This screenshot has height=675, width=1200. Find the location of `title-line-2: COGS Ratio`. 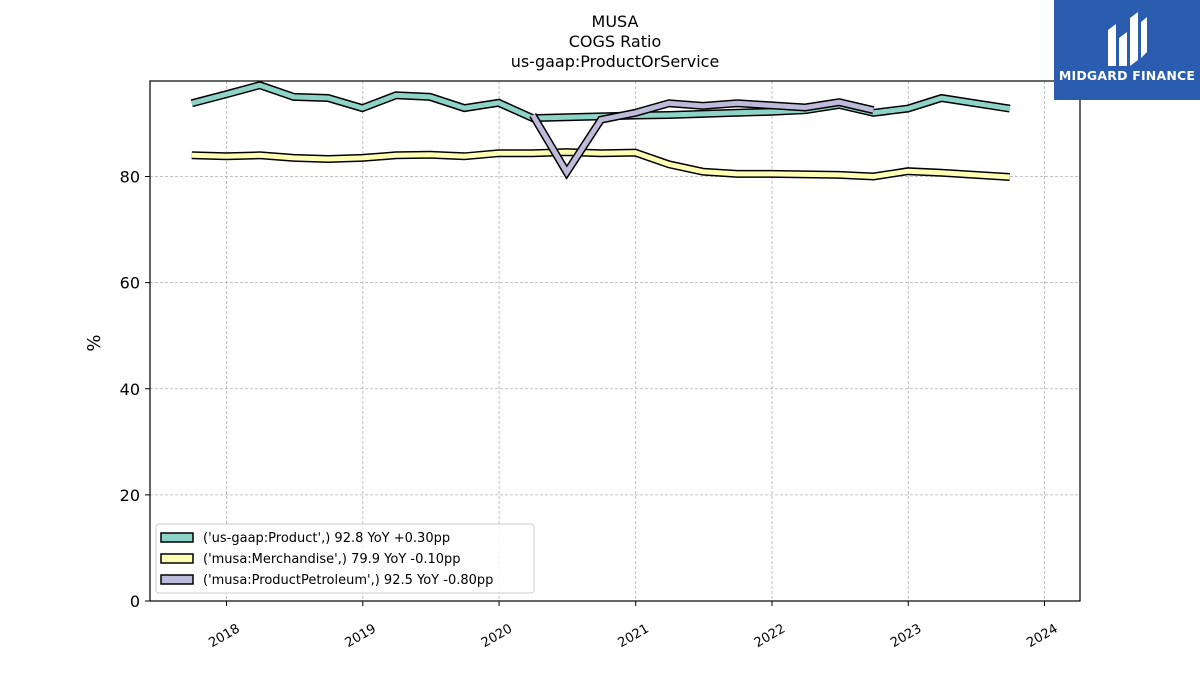

title-line-2: COGS Ratio is located at coordinates (615, 41).